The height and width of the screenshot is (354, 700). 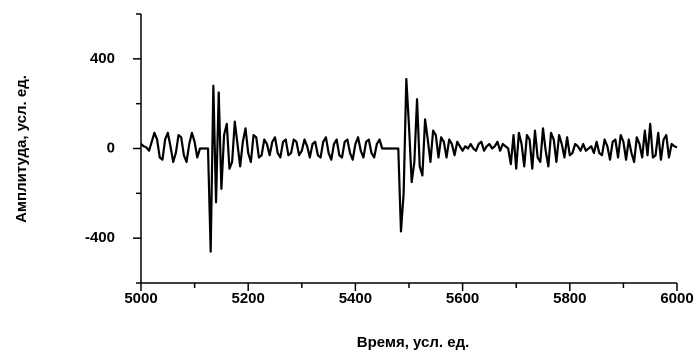 I want to click on y-tick-label: 0, so click(x=111, y=147).